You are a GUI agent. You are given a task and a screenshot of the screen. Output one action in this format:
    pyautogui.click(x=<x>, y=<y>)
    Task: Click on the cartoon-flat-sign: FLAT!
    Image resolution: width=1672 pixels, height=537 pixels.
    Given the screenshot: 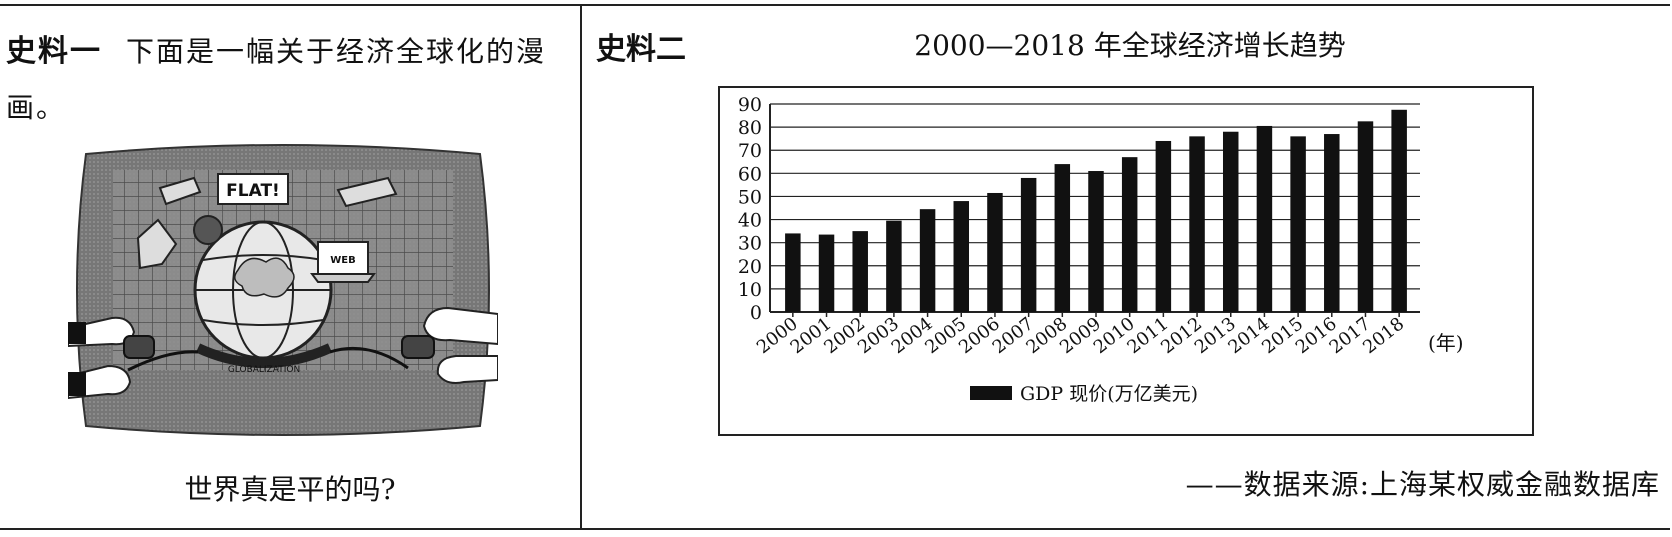 What is the action you would take?
    pyautogui.click(x=253, y=191)
    